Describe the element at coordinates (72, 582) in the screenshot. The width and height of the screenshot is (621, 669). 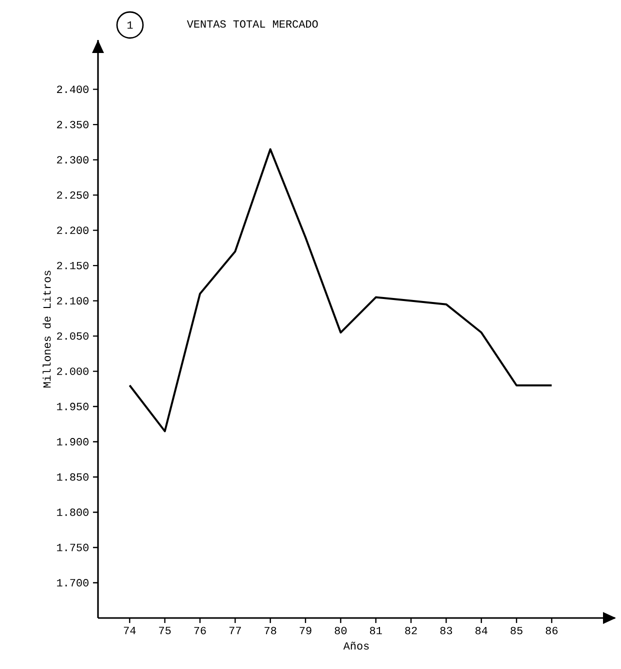
I see `y-tick-label: 1.700` at that location.